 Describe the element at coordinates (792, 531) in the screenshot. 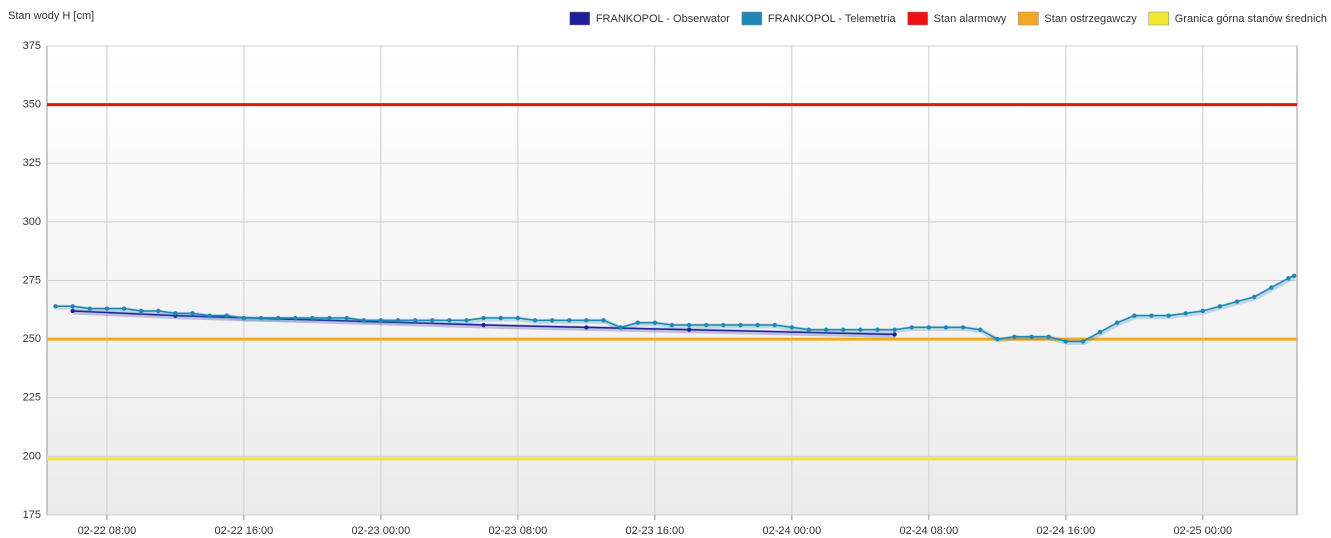

I see `x-tick-label: 02-24 00:00` at that location.